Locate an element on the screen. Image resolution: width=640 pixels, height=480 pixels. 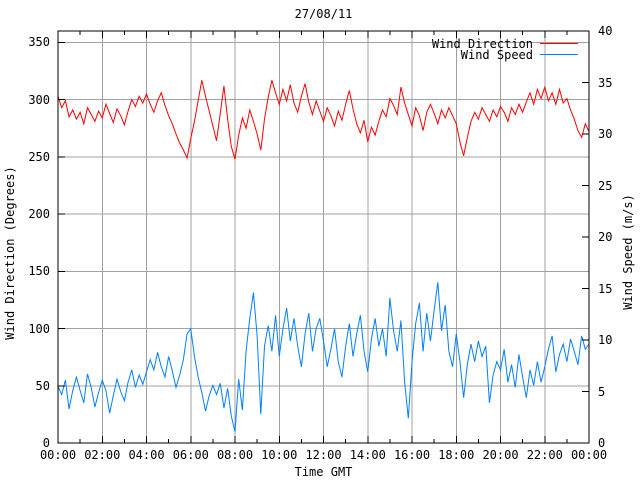
legend-item-wind-direction: Wind Direction is located at coordinates (504, 43).